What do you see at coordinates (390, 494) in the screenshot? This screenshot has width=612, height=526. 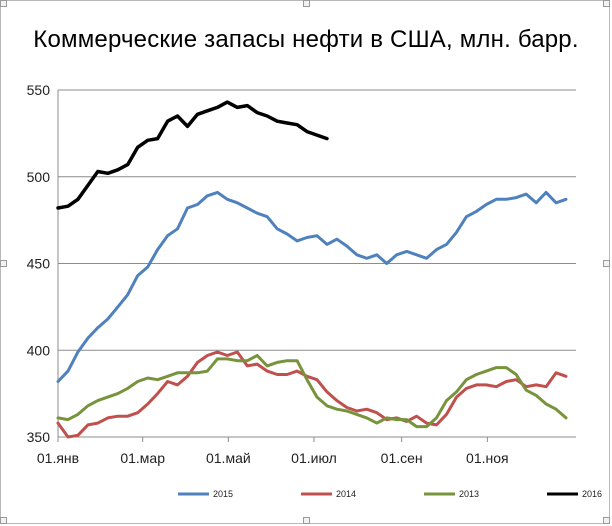 I see `legend: 2015 2014 2013 2016` at bounding box center [390, 494].